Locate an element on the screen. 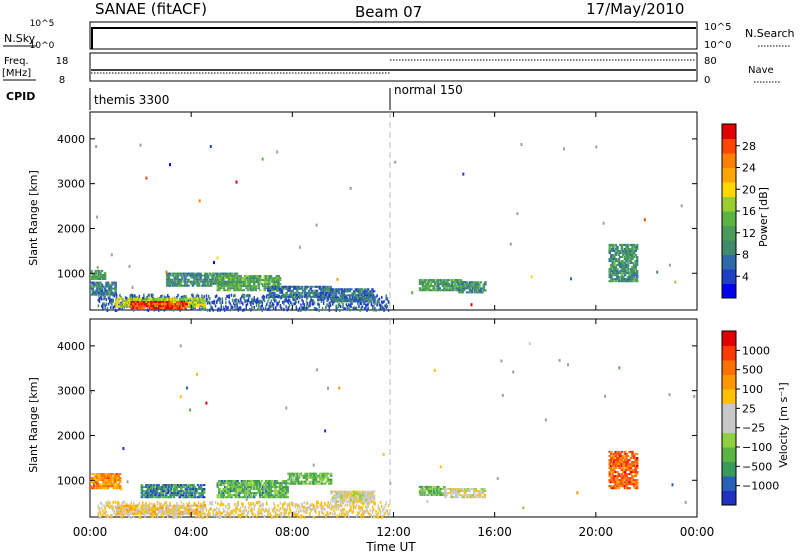 The image size is (800, 554). colorbar-swatch is located at coordinates (729, 469).